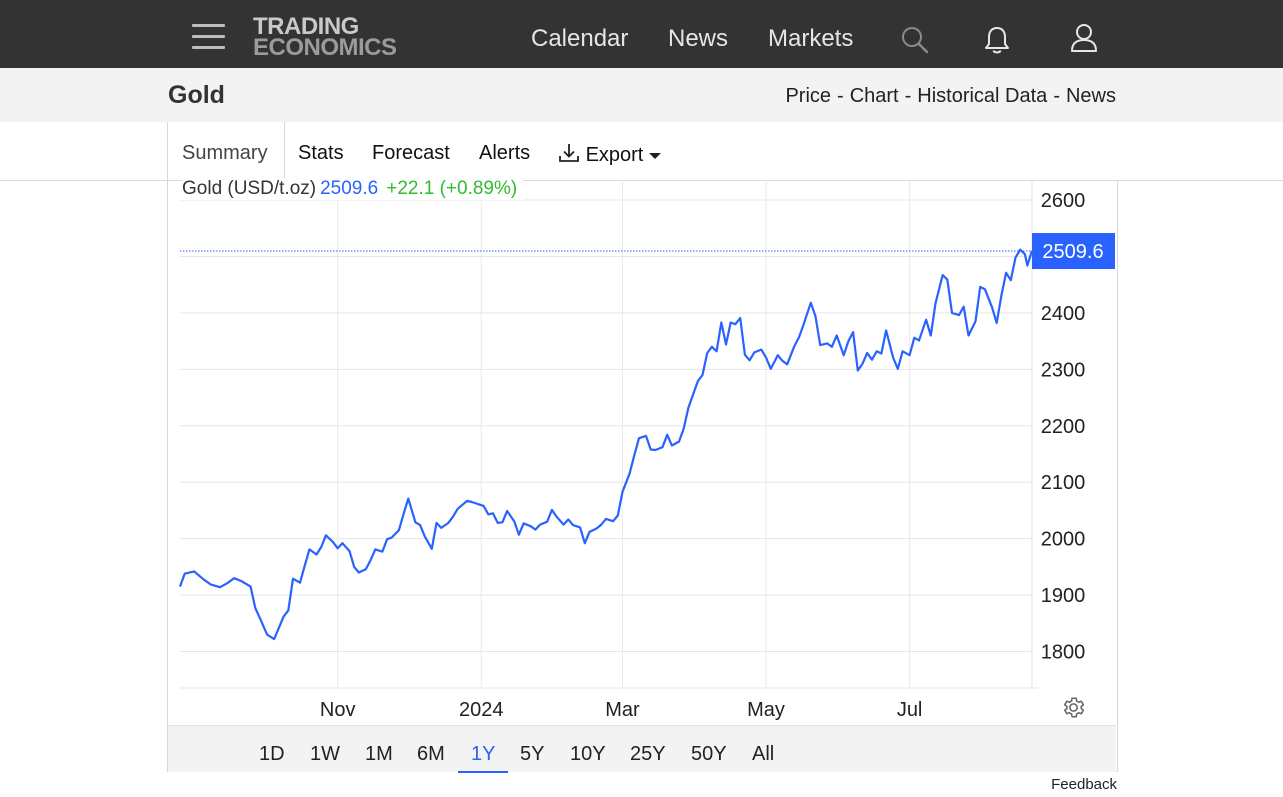  What do you see at coordinates (306, 26) in the screenshot?
I see `logo-line-1: TRADING` at bounding box center [306, 26].